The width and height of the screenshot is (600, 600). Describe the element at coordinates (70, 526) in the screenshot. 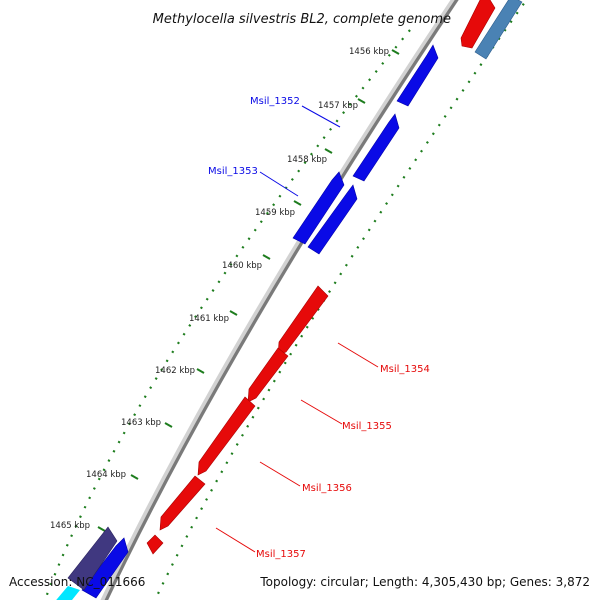

I see `tick-label: 1465 kbp` at that location.